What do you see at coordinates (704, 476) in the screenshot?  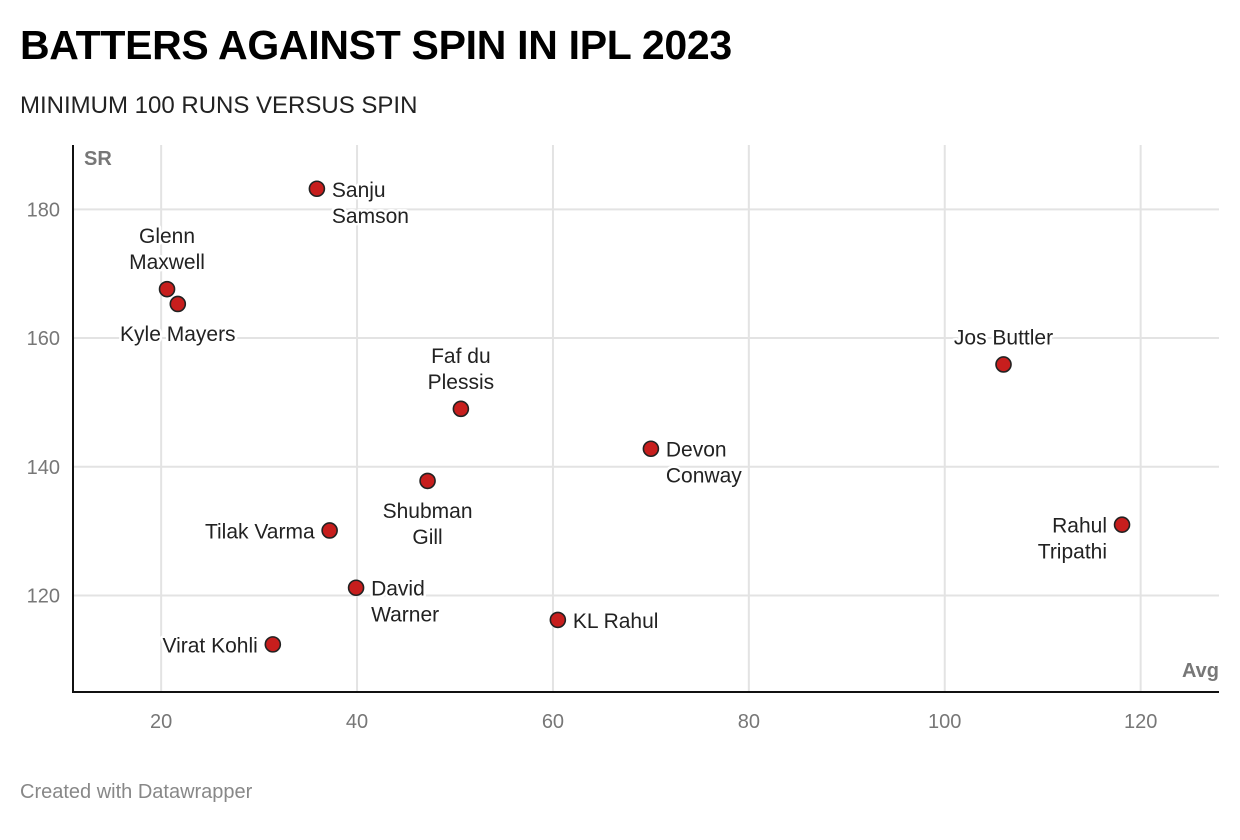 I see `point-label: Conway` at bounding box center [704, 476].